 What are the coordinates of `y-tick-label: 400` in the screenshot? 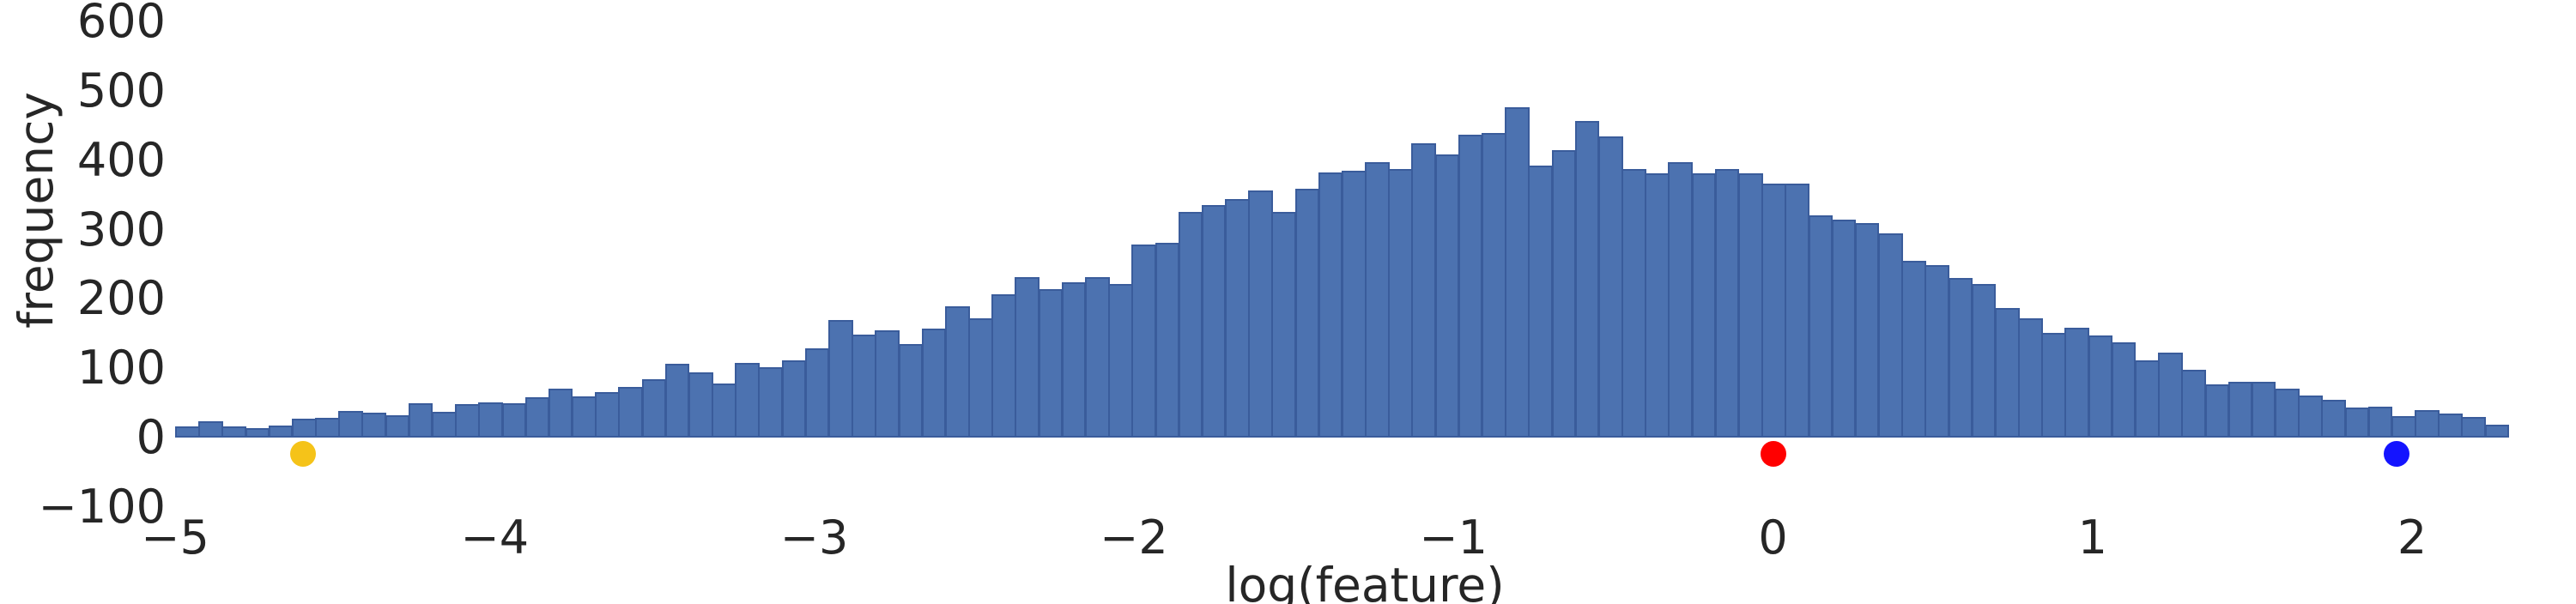 It's located at (121, 159).